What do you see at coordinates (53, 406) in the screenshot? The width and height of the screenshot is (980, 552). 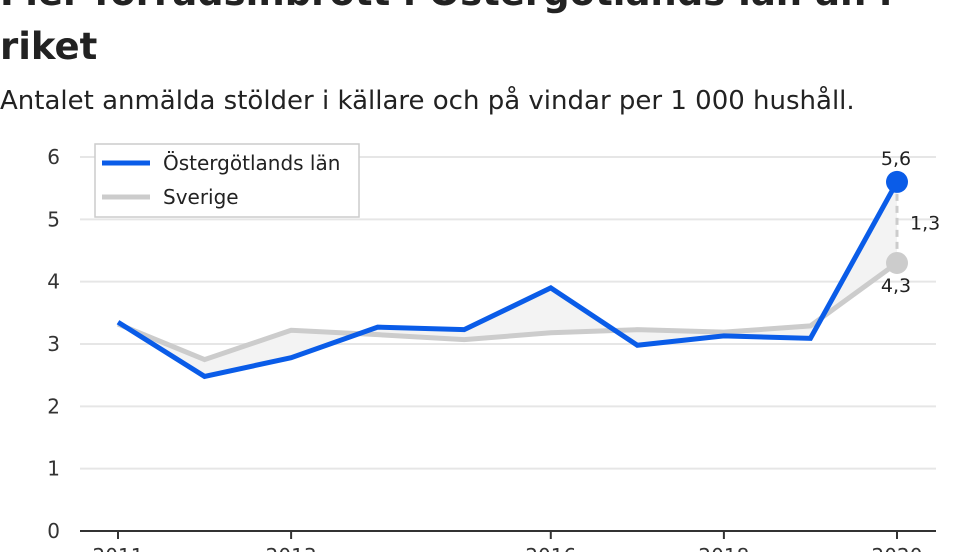 I see `y-tick-label-2: 2` at bounding box center [53, 406].